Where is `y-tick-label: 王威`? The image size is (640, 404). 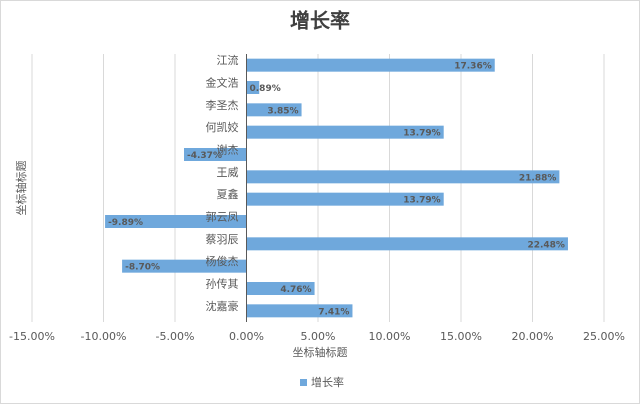 y-tick-label: 王威 is located at coordinates (228, 172).